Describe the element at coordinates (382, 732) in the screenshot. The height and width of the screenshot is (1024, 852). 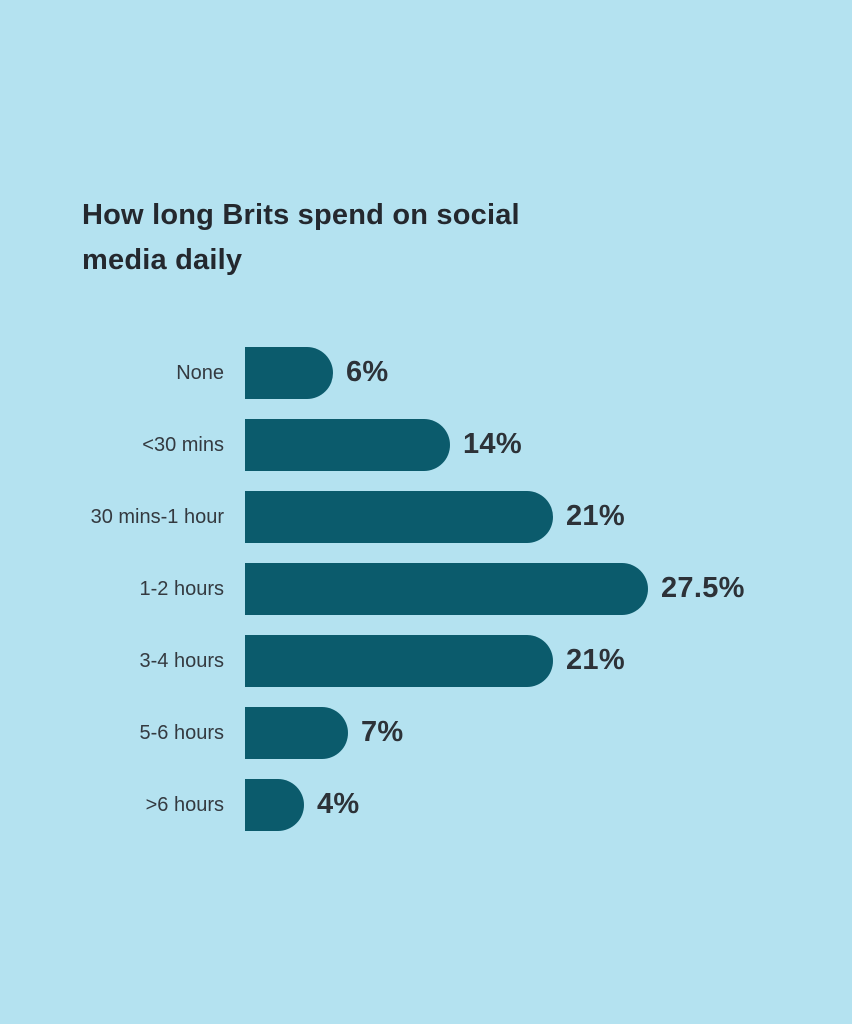
I see `value-label: 7%` at that location.